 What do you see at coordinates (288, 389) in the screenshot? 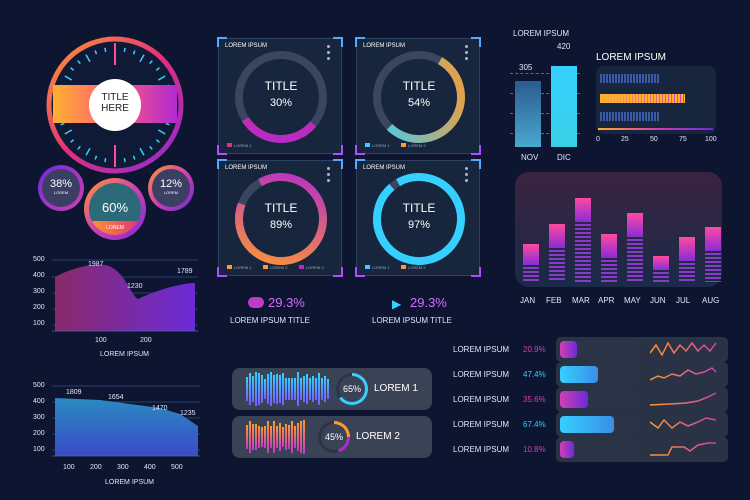
I see `barcode-graphic` at bounding box center [288, 389].